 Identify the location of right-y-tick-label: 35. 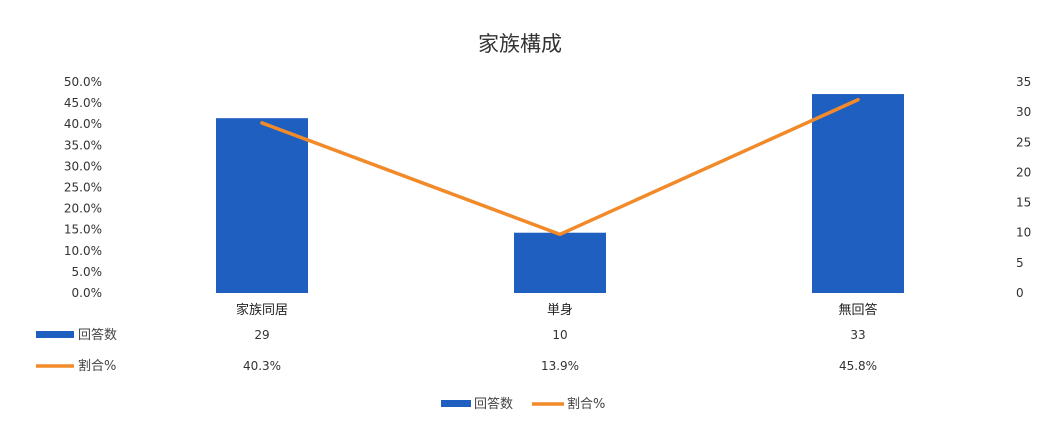
(1023, 82).